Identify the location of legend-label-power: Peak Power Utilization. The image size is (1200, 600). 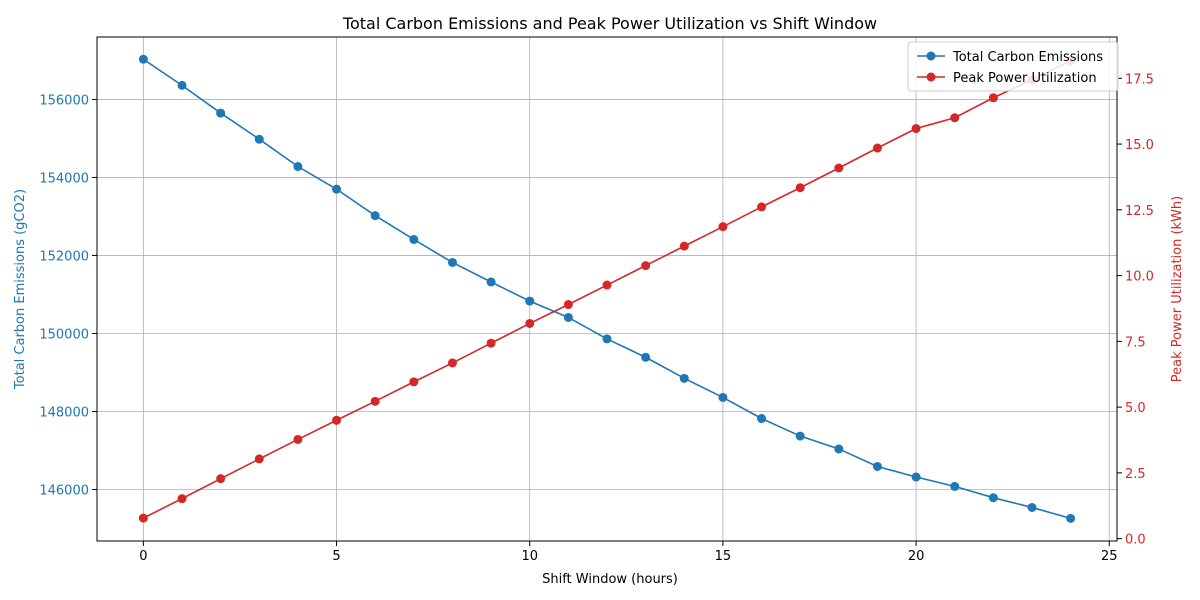
(1025, 78).